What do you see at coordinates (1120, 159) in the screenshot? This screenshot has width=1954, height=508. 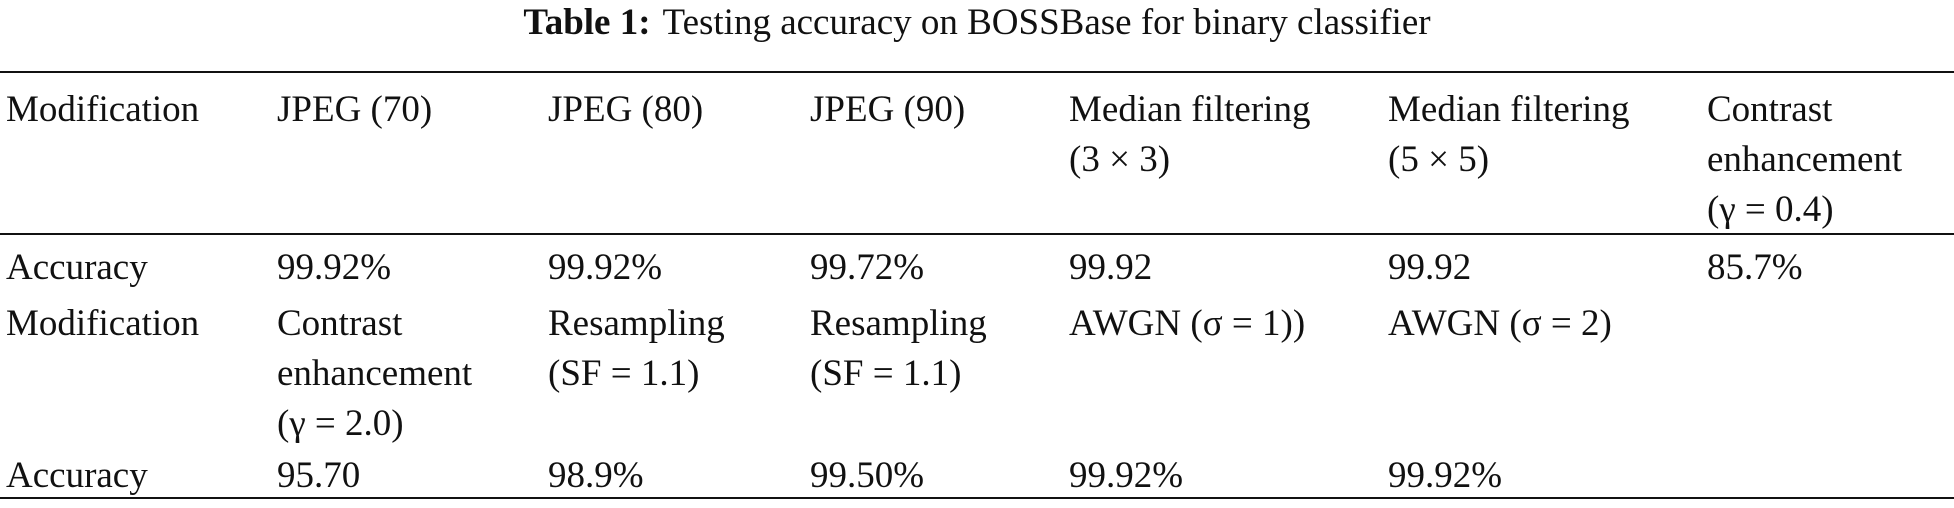 I see `cell-text: (3 × 3)` at bounding box center [1120, 159].